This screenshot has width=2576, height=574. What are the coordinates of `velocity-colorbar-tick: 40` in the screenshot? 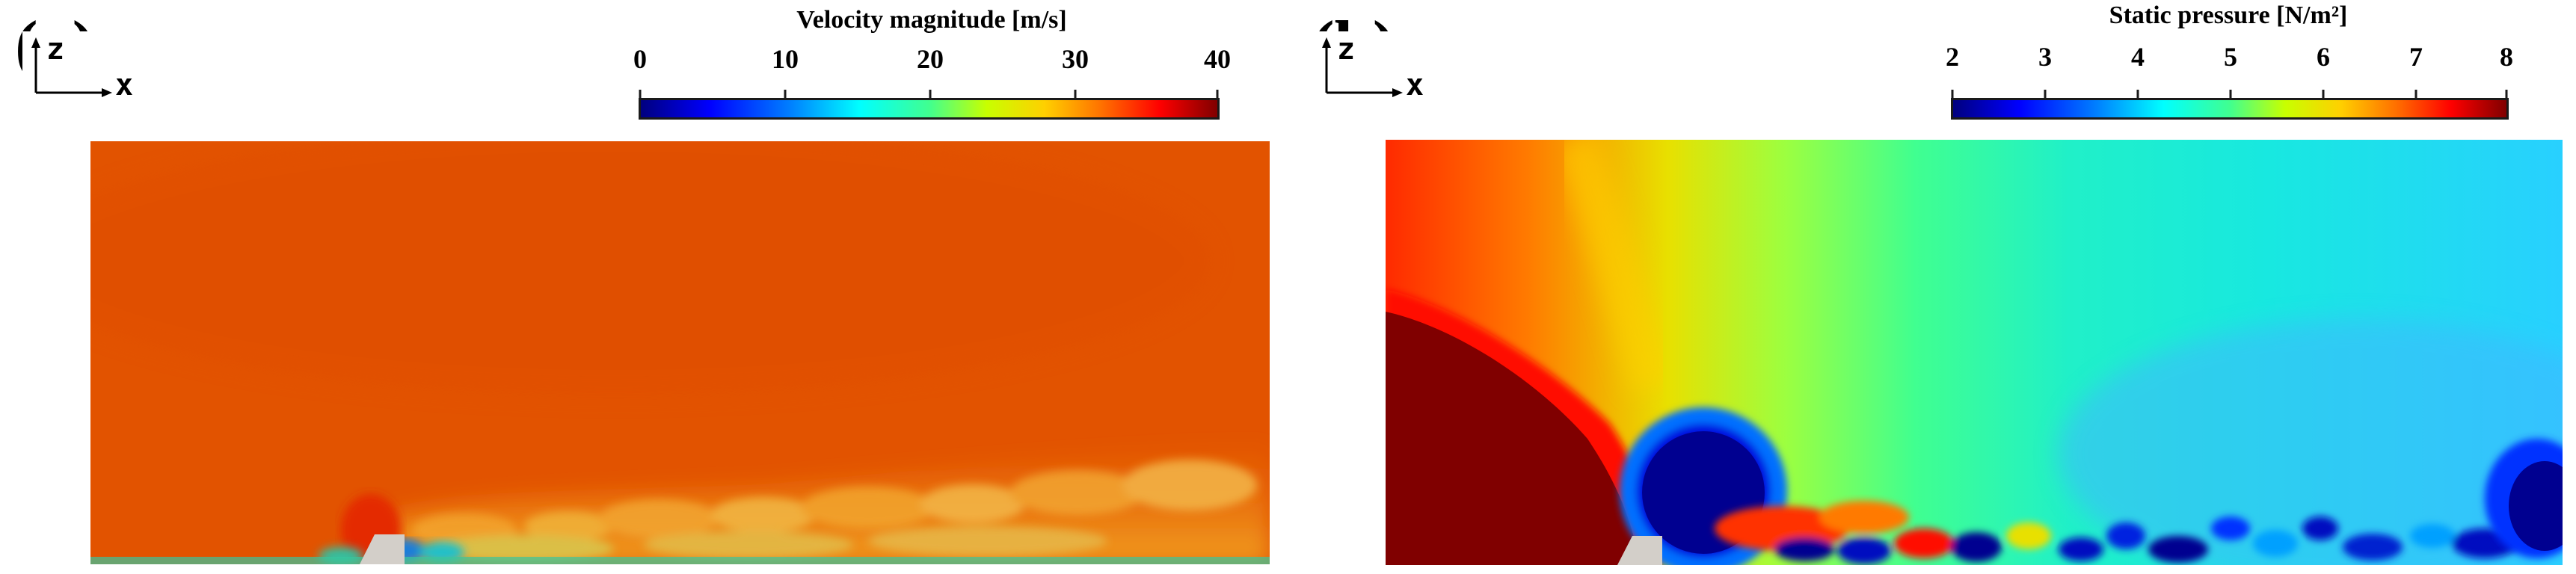 It's located at (1217, 59).